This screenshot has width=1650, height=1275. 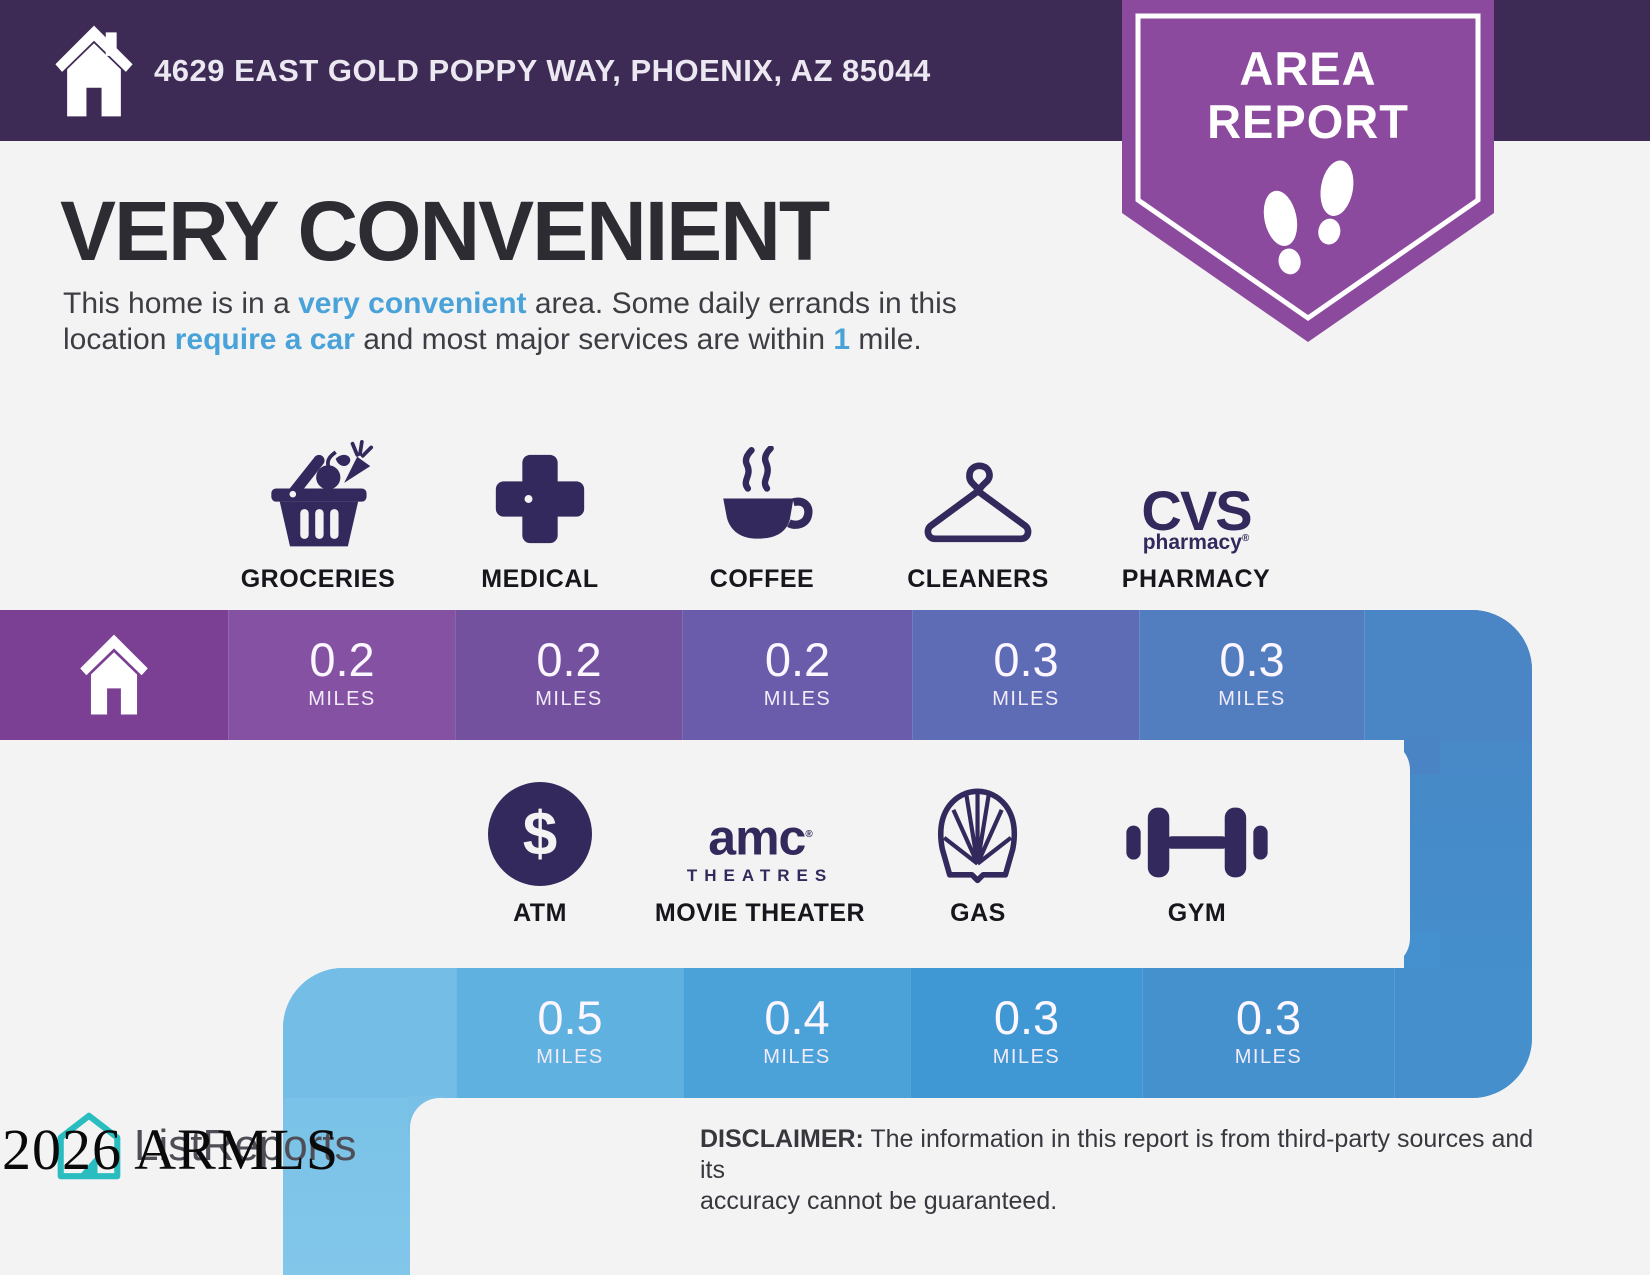 What do you see at coordinates (445, 231) in the screenshot?
I see `page-title: VERY CONVENIENT` at bounding box center [445, 231].